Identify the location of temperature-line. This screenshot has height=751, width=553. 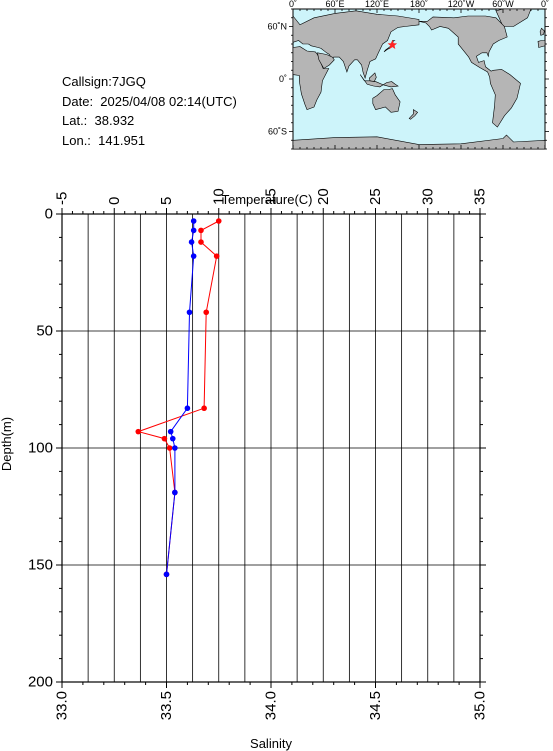
(178, 397).